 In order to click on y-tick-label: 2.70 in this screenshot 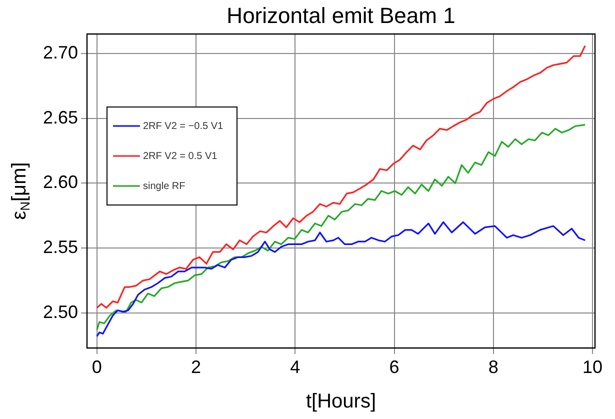, I will do `click(60, 52)`.